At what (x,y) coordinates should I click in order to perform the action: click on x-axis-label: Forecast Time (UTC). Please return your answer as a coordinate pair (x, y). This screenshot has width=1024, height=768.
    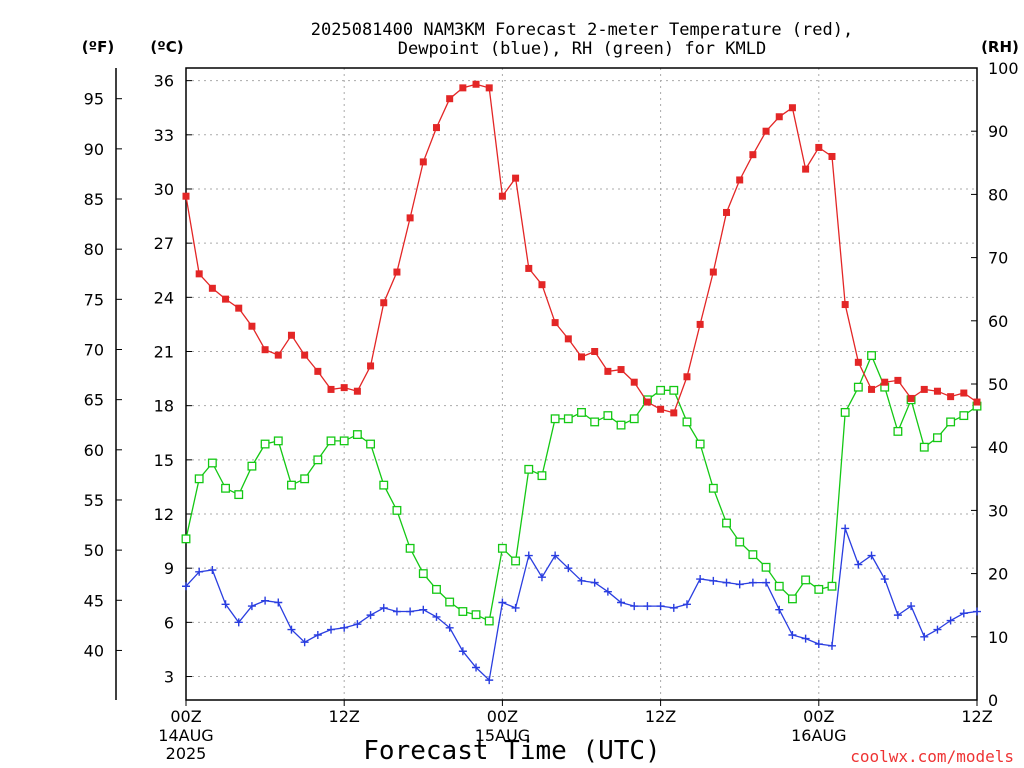
    Looking at the image, I should click on (511, 751).